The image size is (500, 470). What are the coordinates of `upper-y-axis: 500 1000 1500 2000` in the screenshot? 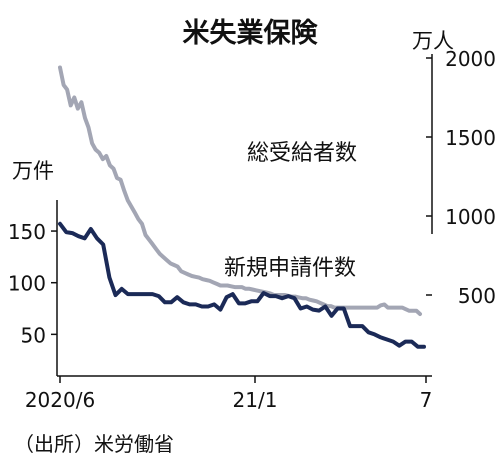 It's located at (461, 177).